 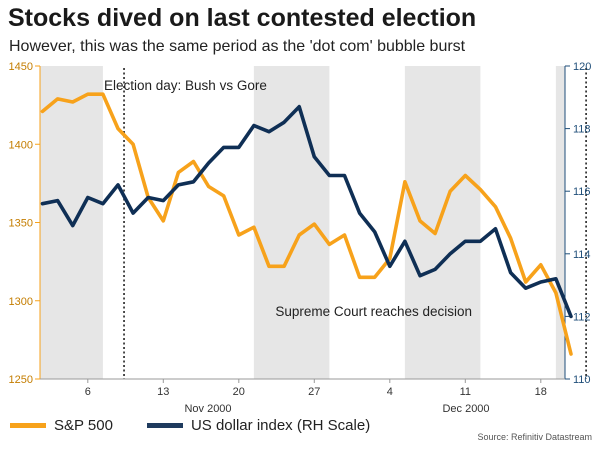 What do you see at coordinates (207, 409) in the screenshot?
I see `month-label: Nov 2000` at bounding box center [207, 409].